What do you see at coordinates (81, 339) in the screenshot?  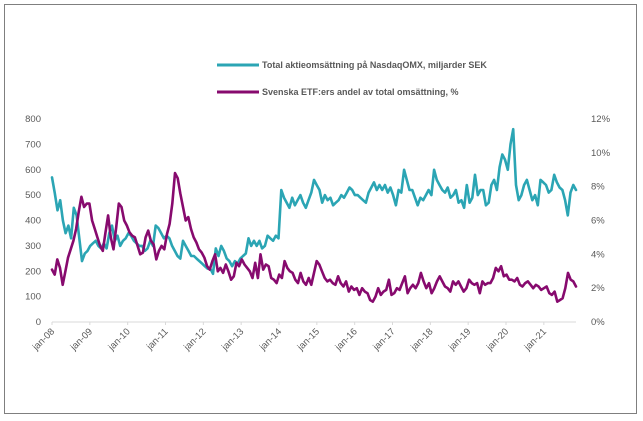 I see `x-tick-label: jan-09` at bounding box center [81, 339].